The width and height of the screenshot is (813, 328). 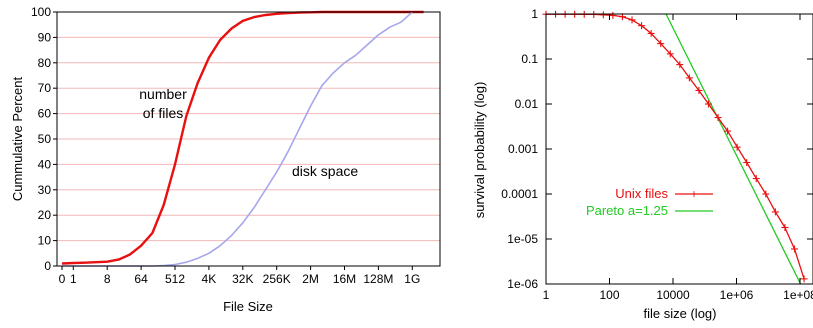 I want to click on left-y-ticks: 0 10 20 30 40 50 60 70 80 90 100, so click(x=44, y=139).